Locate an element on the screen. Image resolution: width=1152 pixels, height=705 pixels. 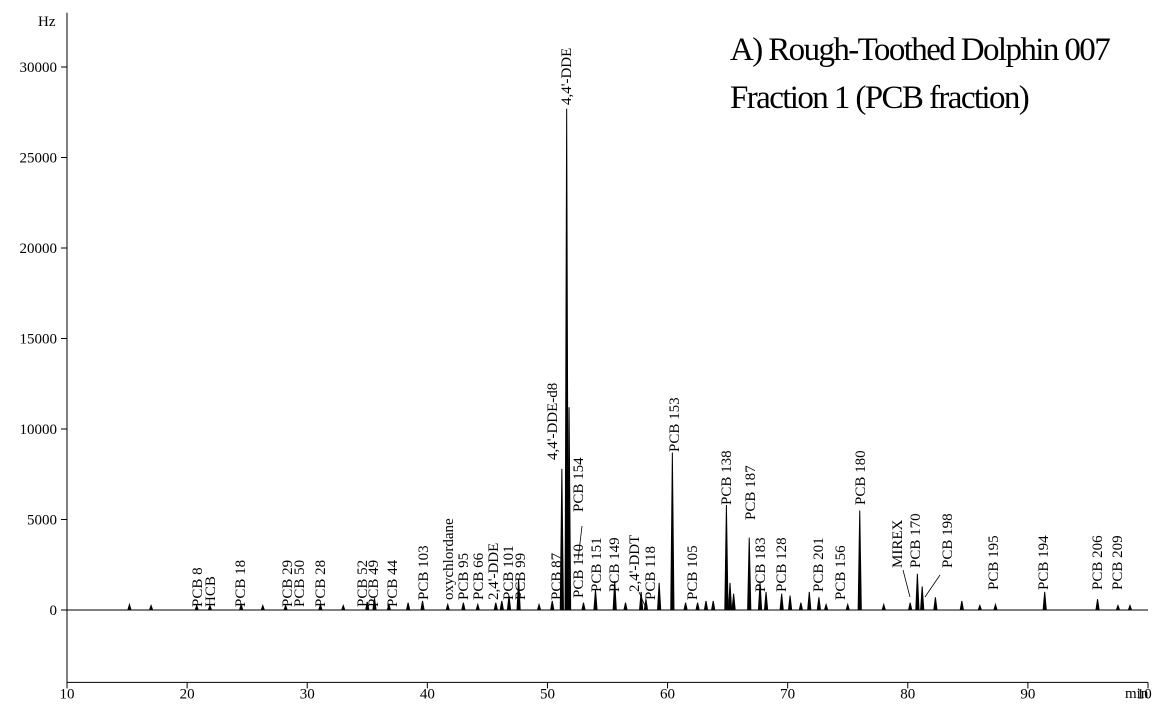
peak-label: PCB 183 is located at coordinates (761, 564).